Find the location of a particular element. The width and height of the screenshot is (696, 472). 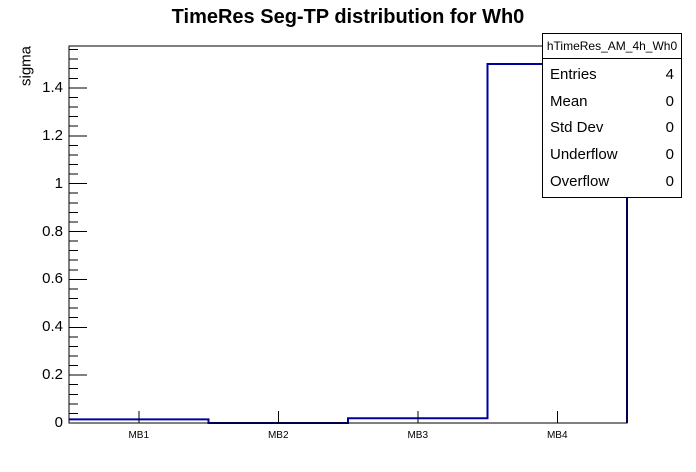

x-tick-label-MB1: MB1 is located at coordinates (139, 435).